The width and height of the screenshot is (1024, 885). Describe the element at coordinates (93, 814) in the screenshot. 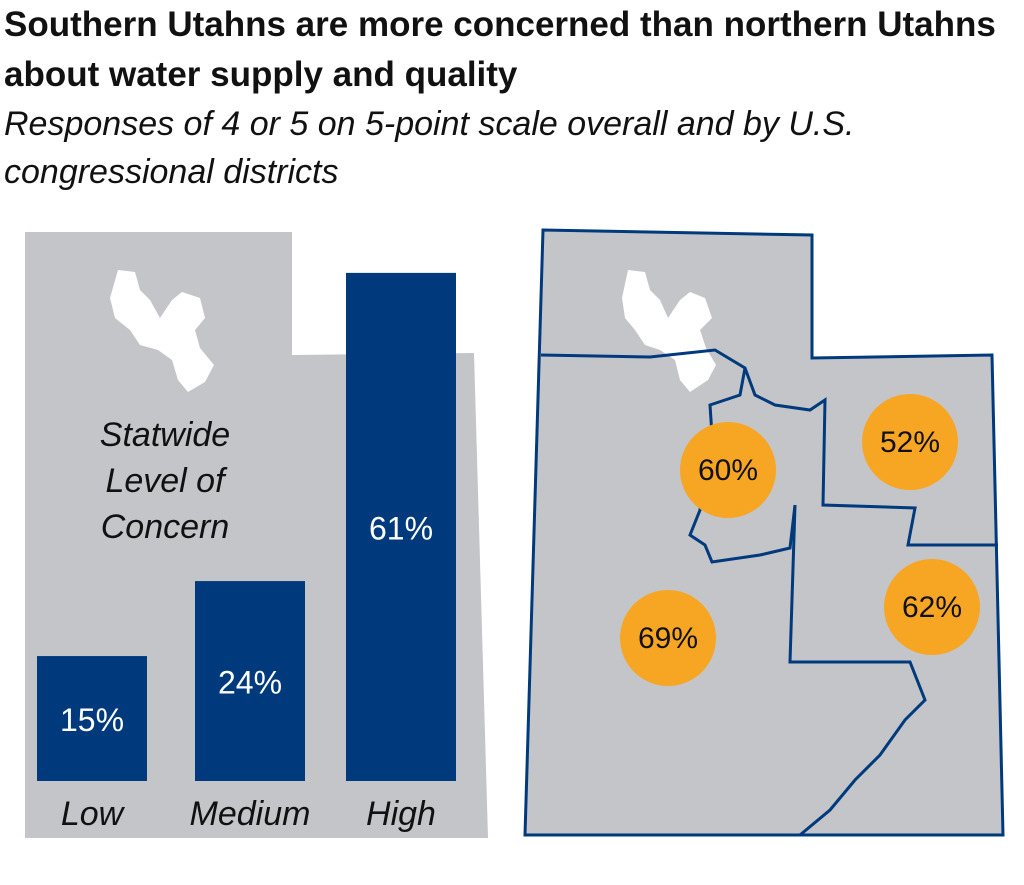

I see `category-label: Low` at that location.